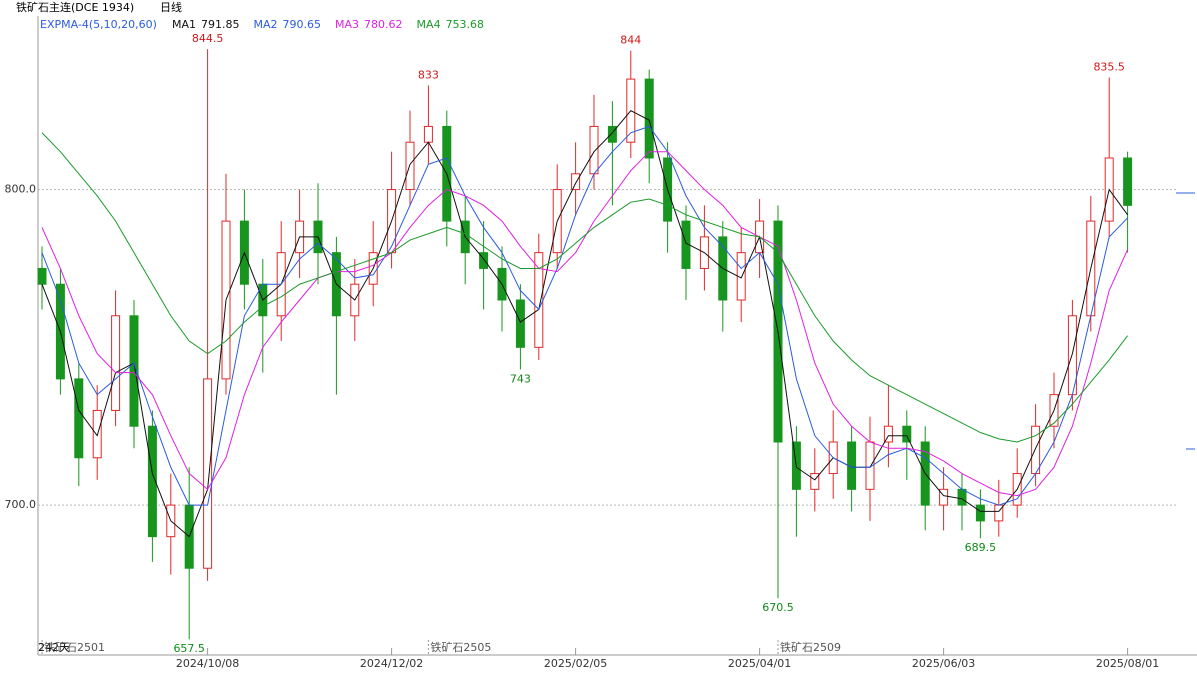  Describe the element at coordinates (21, 189) in the screenshot. I see `y-tick-label: 800.0` at that location.